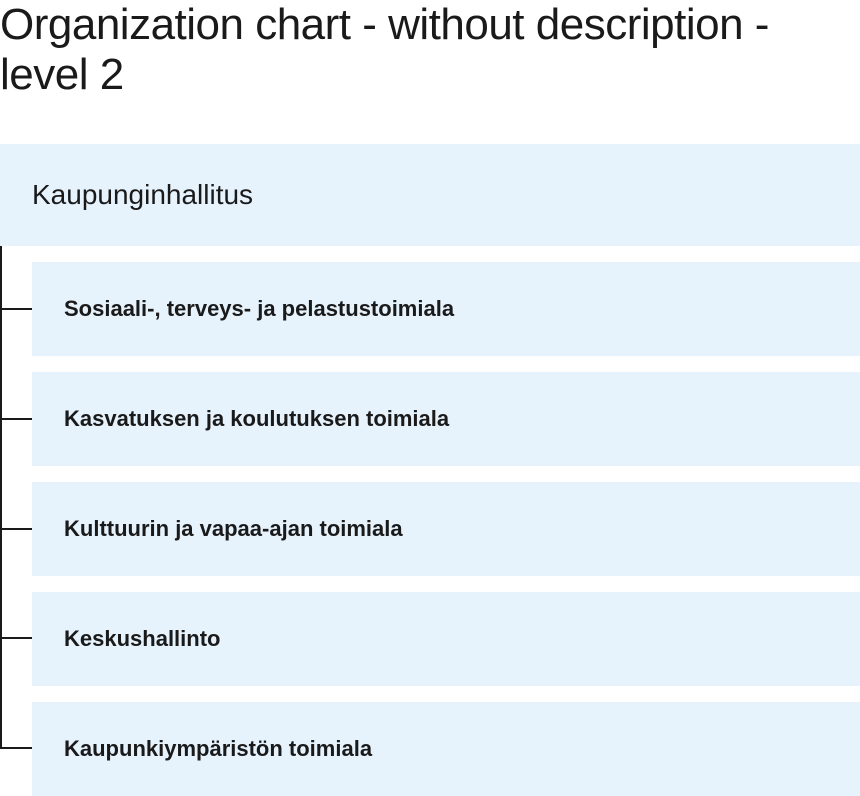 The width and height of the screenshot is (860, 796). Describe the element at coordinates (1, 497) in the screenshot. I see `tree-connector-trunk` at that location.